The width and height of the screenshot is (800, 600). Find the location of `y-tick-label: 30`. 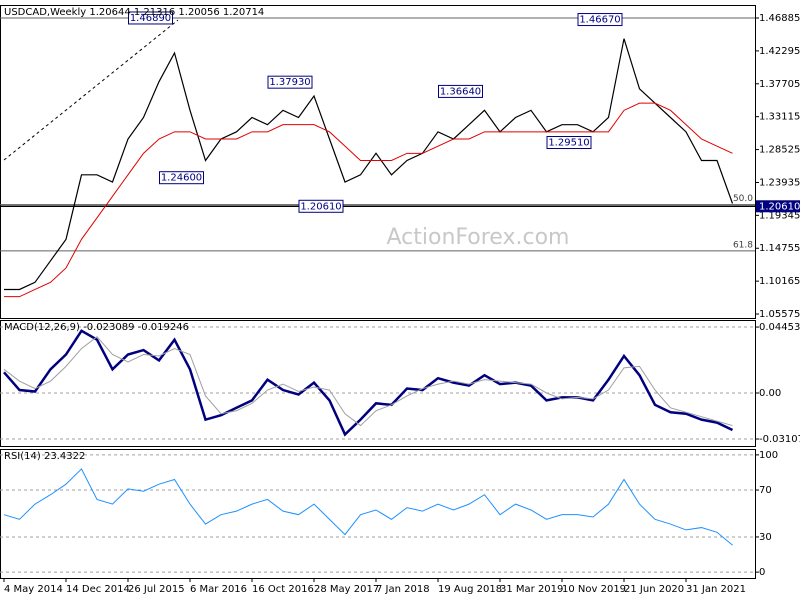

y-tick-label: 30 is located at coordinates (765, 537).